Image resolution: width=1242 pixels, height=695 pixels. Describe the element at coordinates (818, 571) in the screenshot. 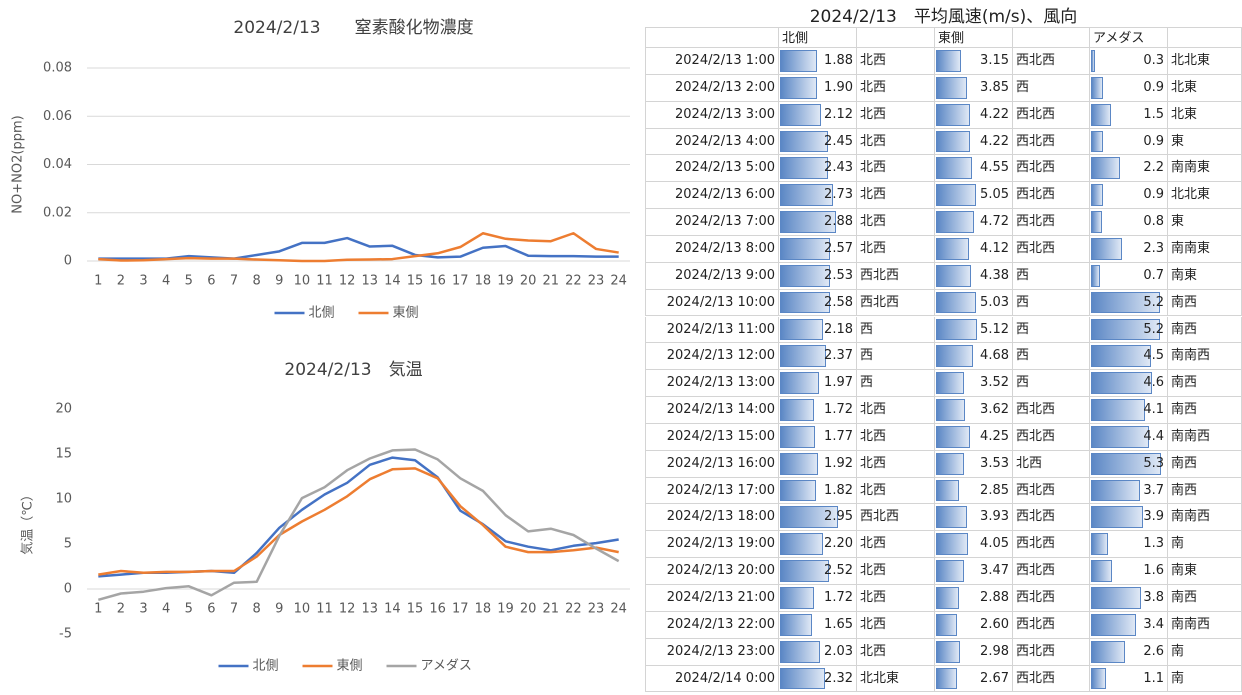

I see `speed-cell: 2.52` at that location.